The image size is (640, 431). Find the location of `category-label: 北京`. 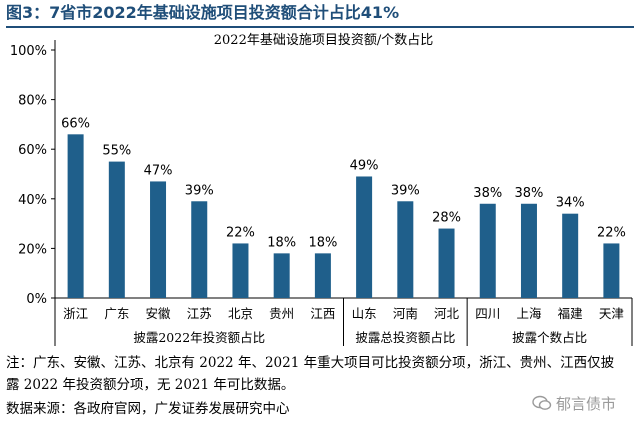

category-label: 北京 is located at coordinates (240, 313).